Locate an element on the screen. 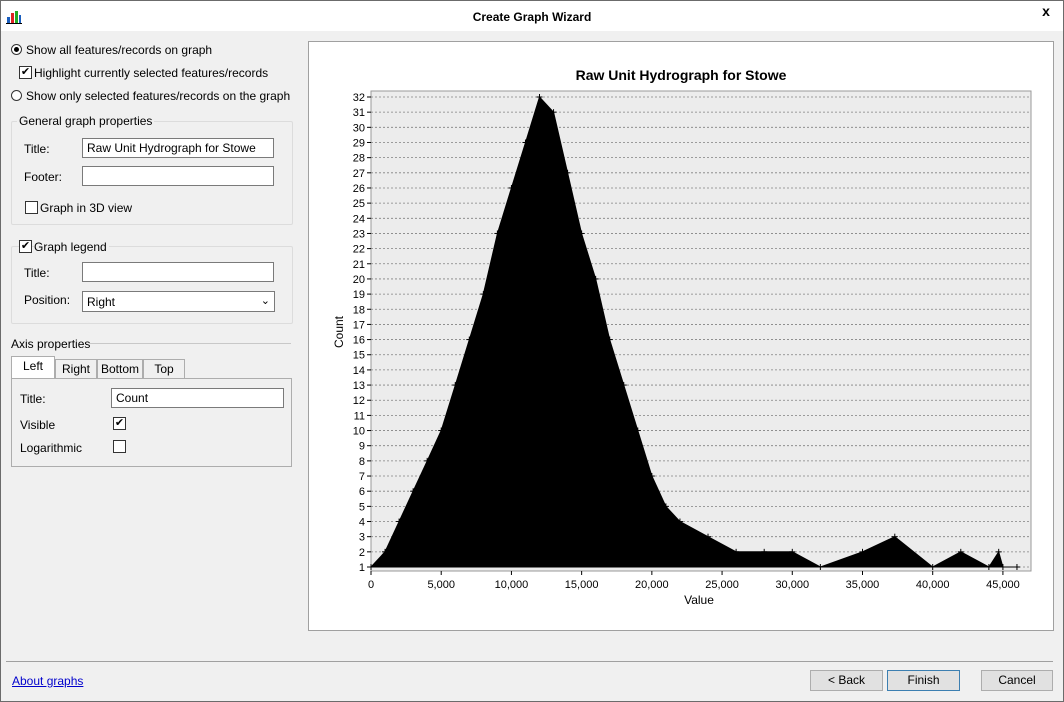  graph-legend-checkbox: ✔ is located at coordinates (25, 246).